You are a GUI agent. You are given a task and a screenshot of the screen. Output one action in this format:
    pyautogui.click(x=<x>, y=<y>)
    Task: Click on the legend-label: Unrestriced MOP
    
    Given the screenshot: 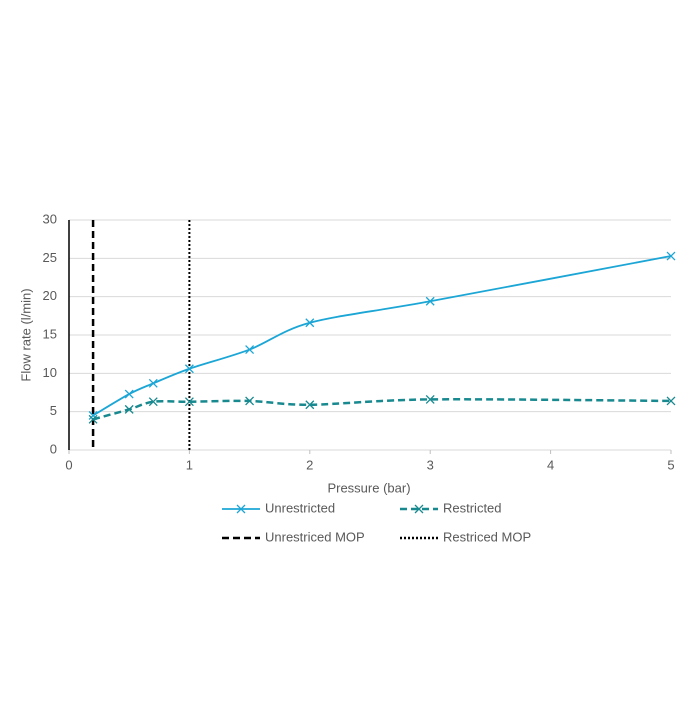 What is the action you would take?
    pyautogui.click(x=315, y=536)
    